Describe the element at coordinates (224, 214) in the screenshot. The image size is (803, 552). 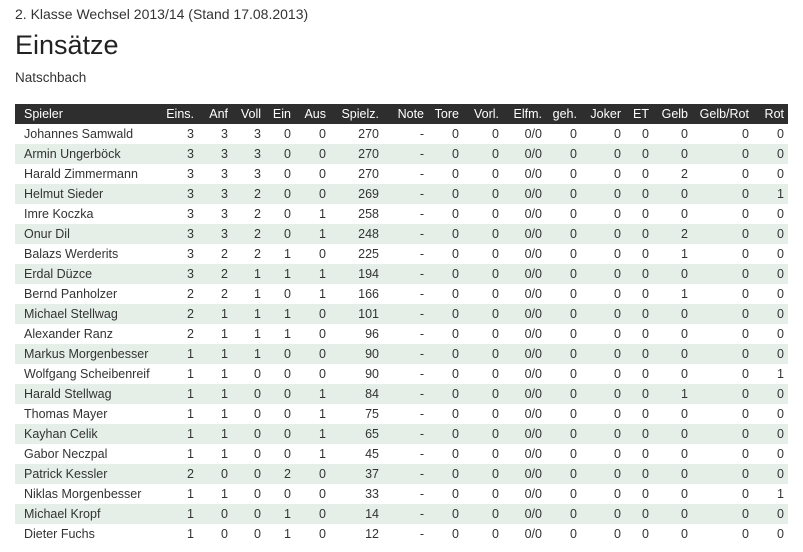
I see `stat-cell: 3` at that location.